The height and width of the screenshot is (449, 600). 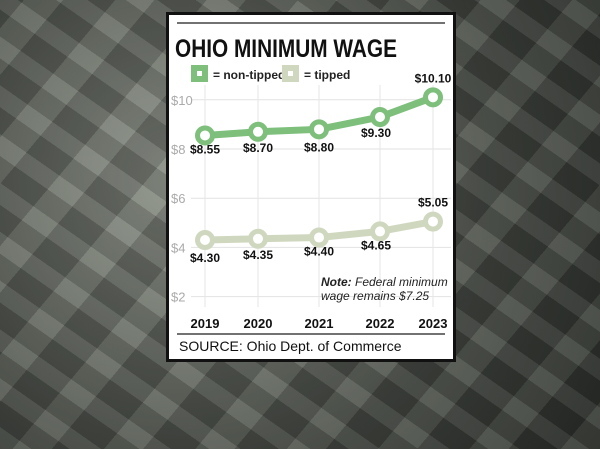 I want to click on note: Note: Federal minimum, so click(x=384, y=282).